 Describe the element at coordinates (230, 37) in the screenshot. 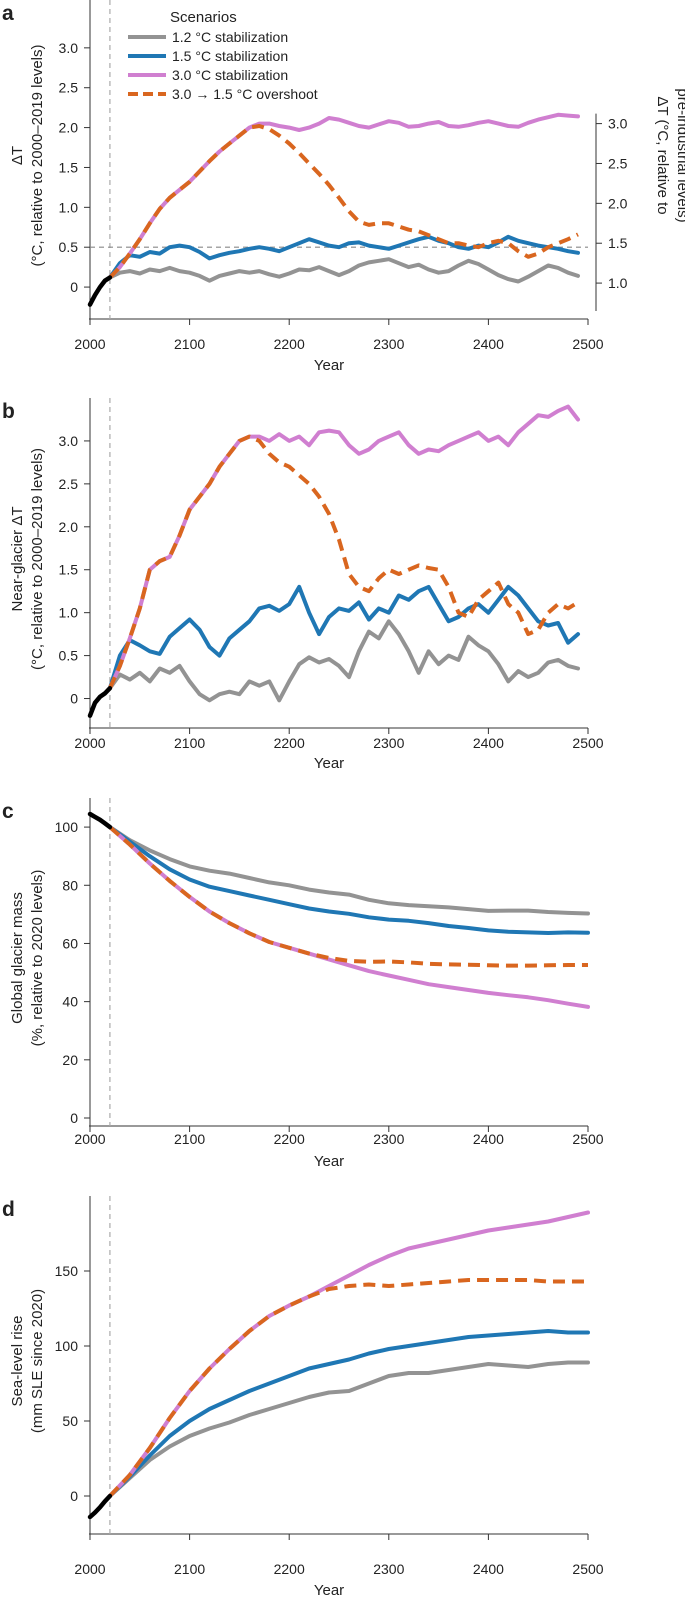

I see `legend-label-s12: 1.2 °C stabilization` at that location.